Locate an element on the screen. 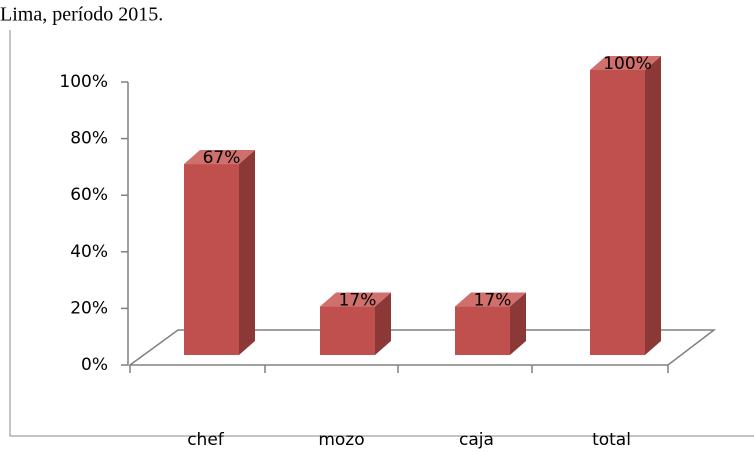 This screenshot has height=452, width=754. category-ticks is located at coordinates (399, 369).